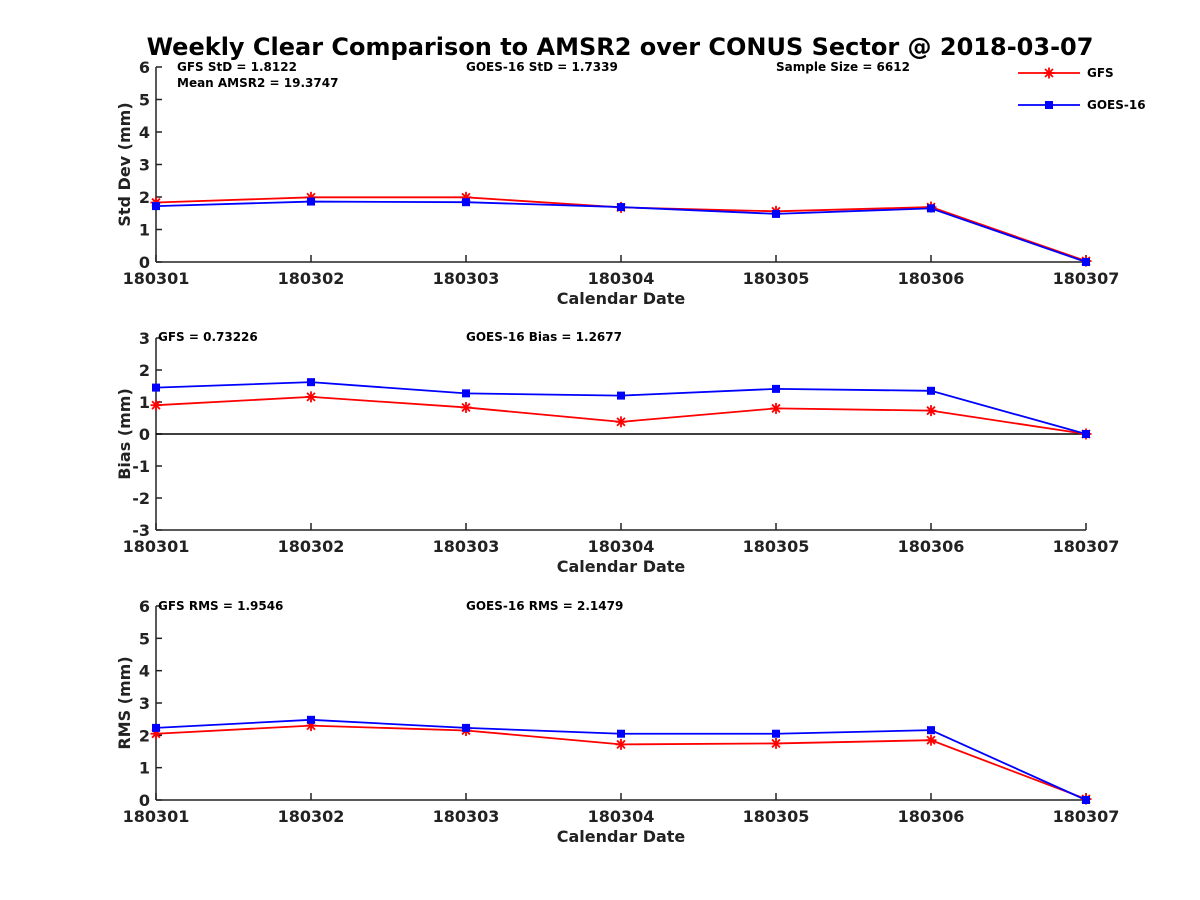  Describe the element at coordinates (1116, 105) in the screenshot. I see `legend-label: GOES-16` at that location.